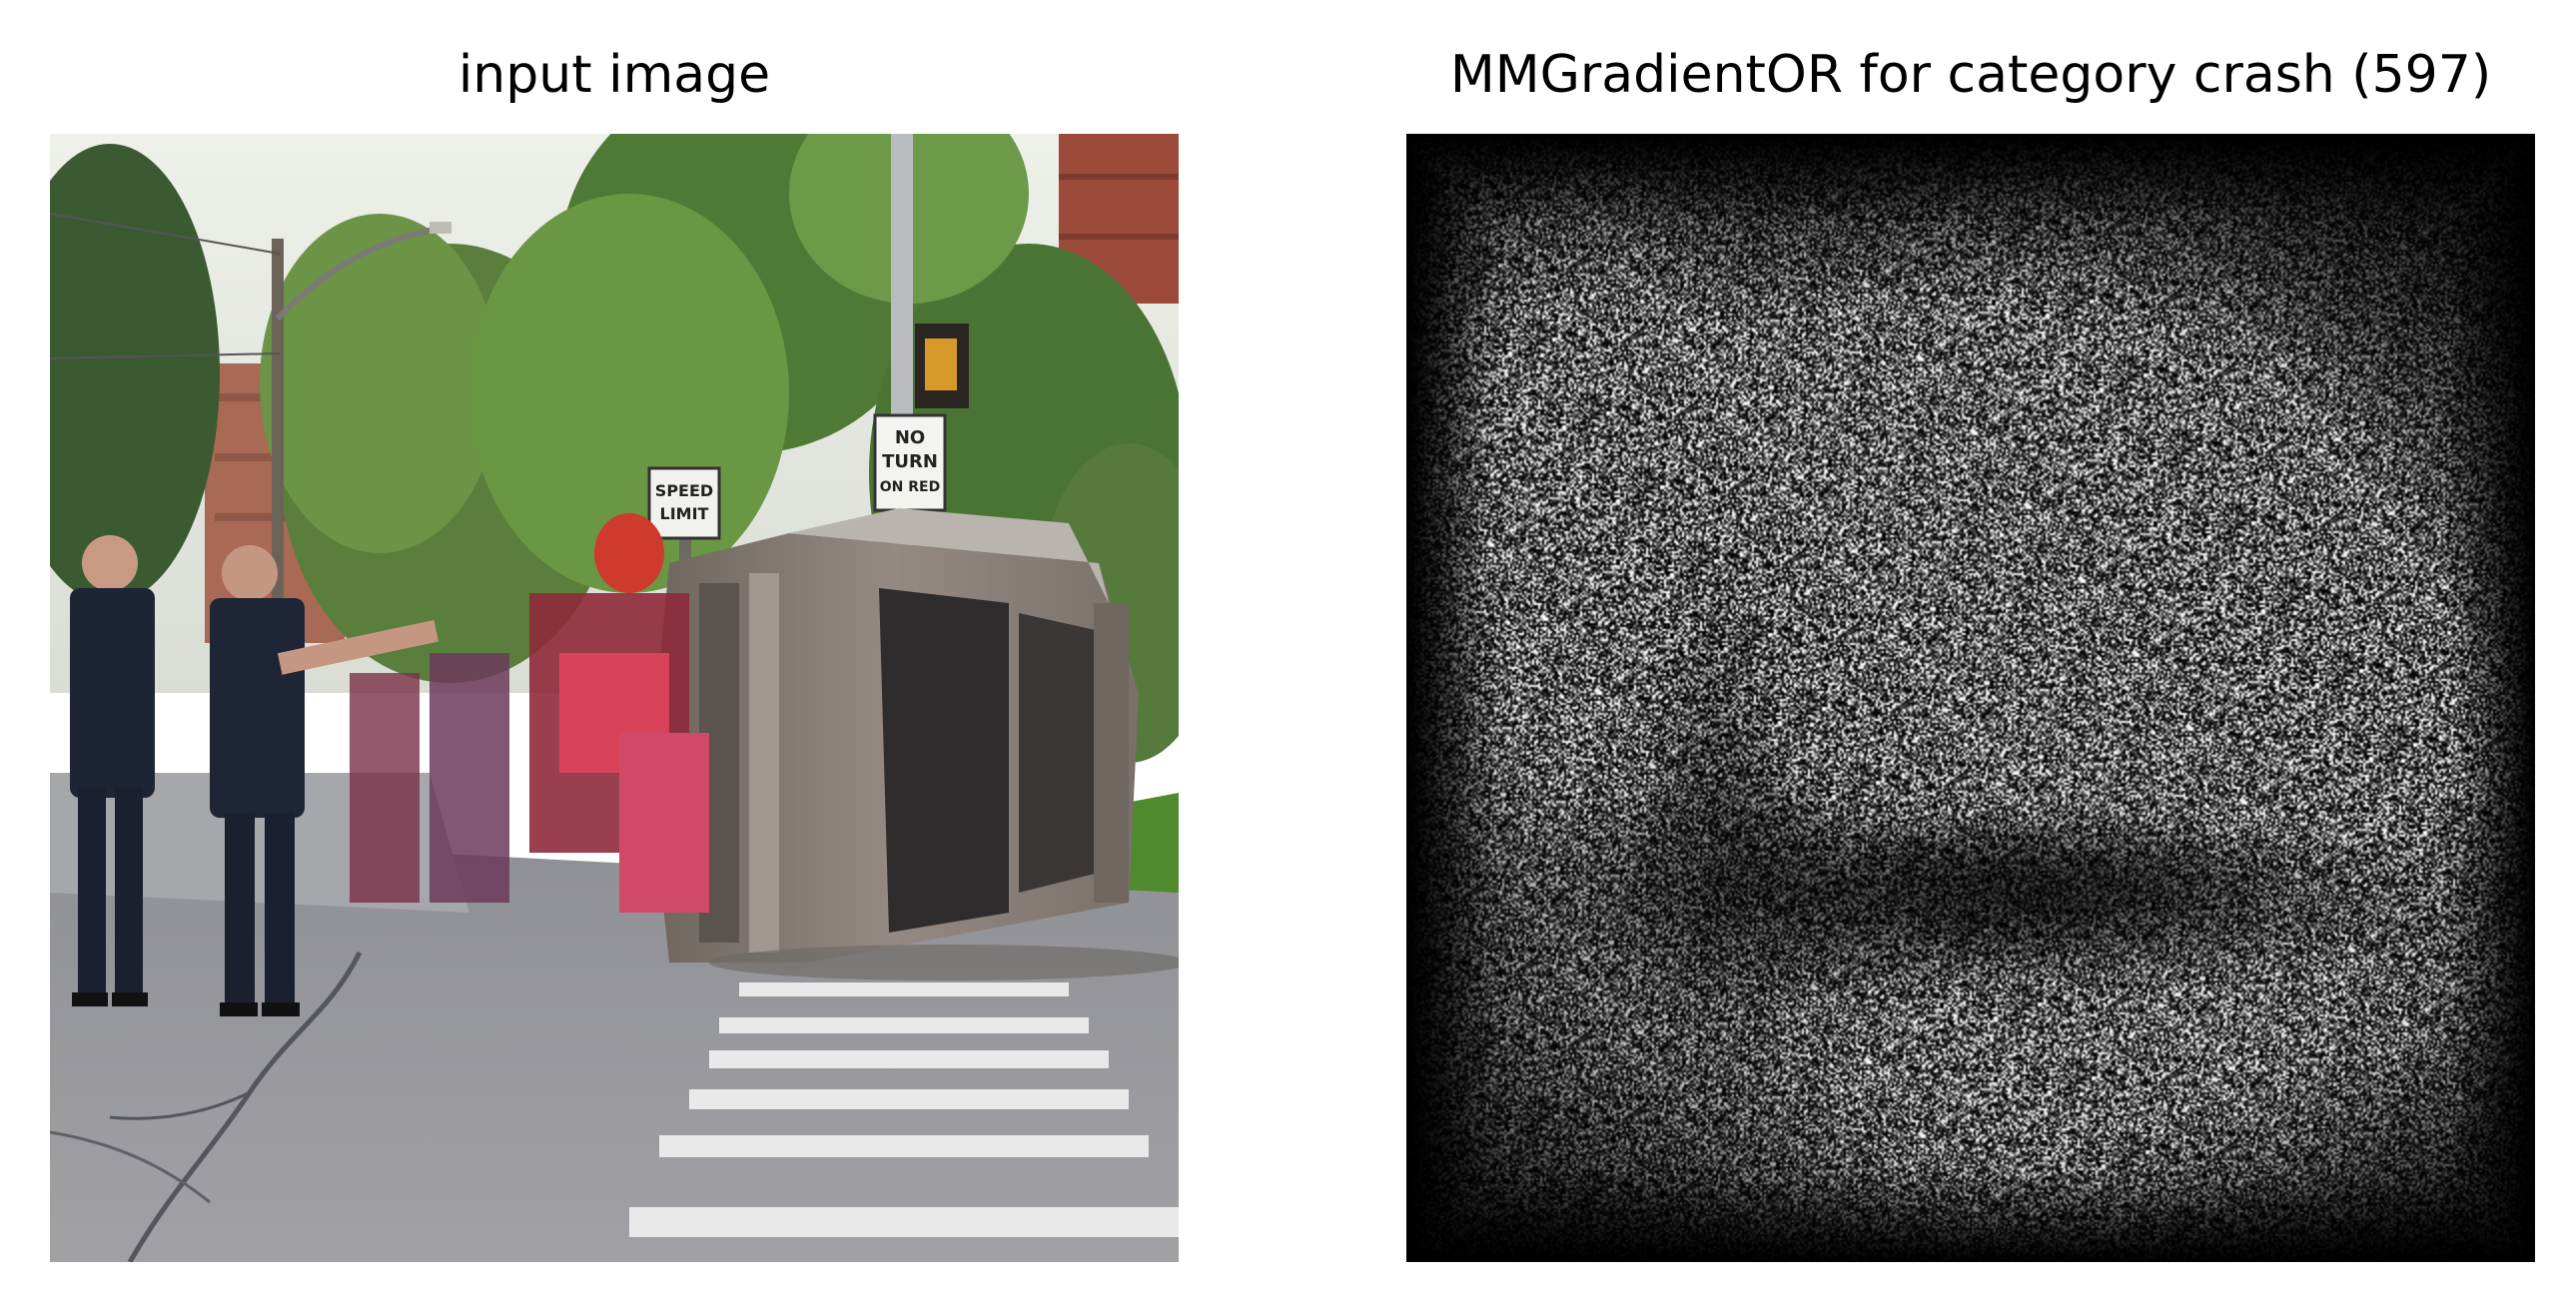 The image size is (2576, 1308). Describe the element at coordinates (278, 473) in the screenshot. I see `utility-pole` at that location.